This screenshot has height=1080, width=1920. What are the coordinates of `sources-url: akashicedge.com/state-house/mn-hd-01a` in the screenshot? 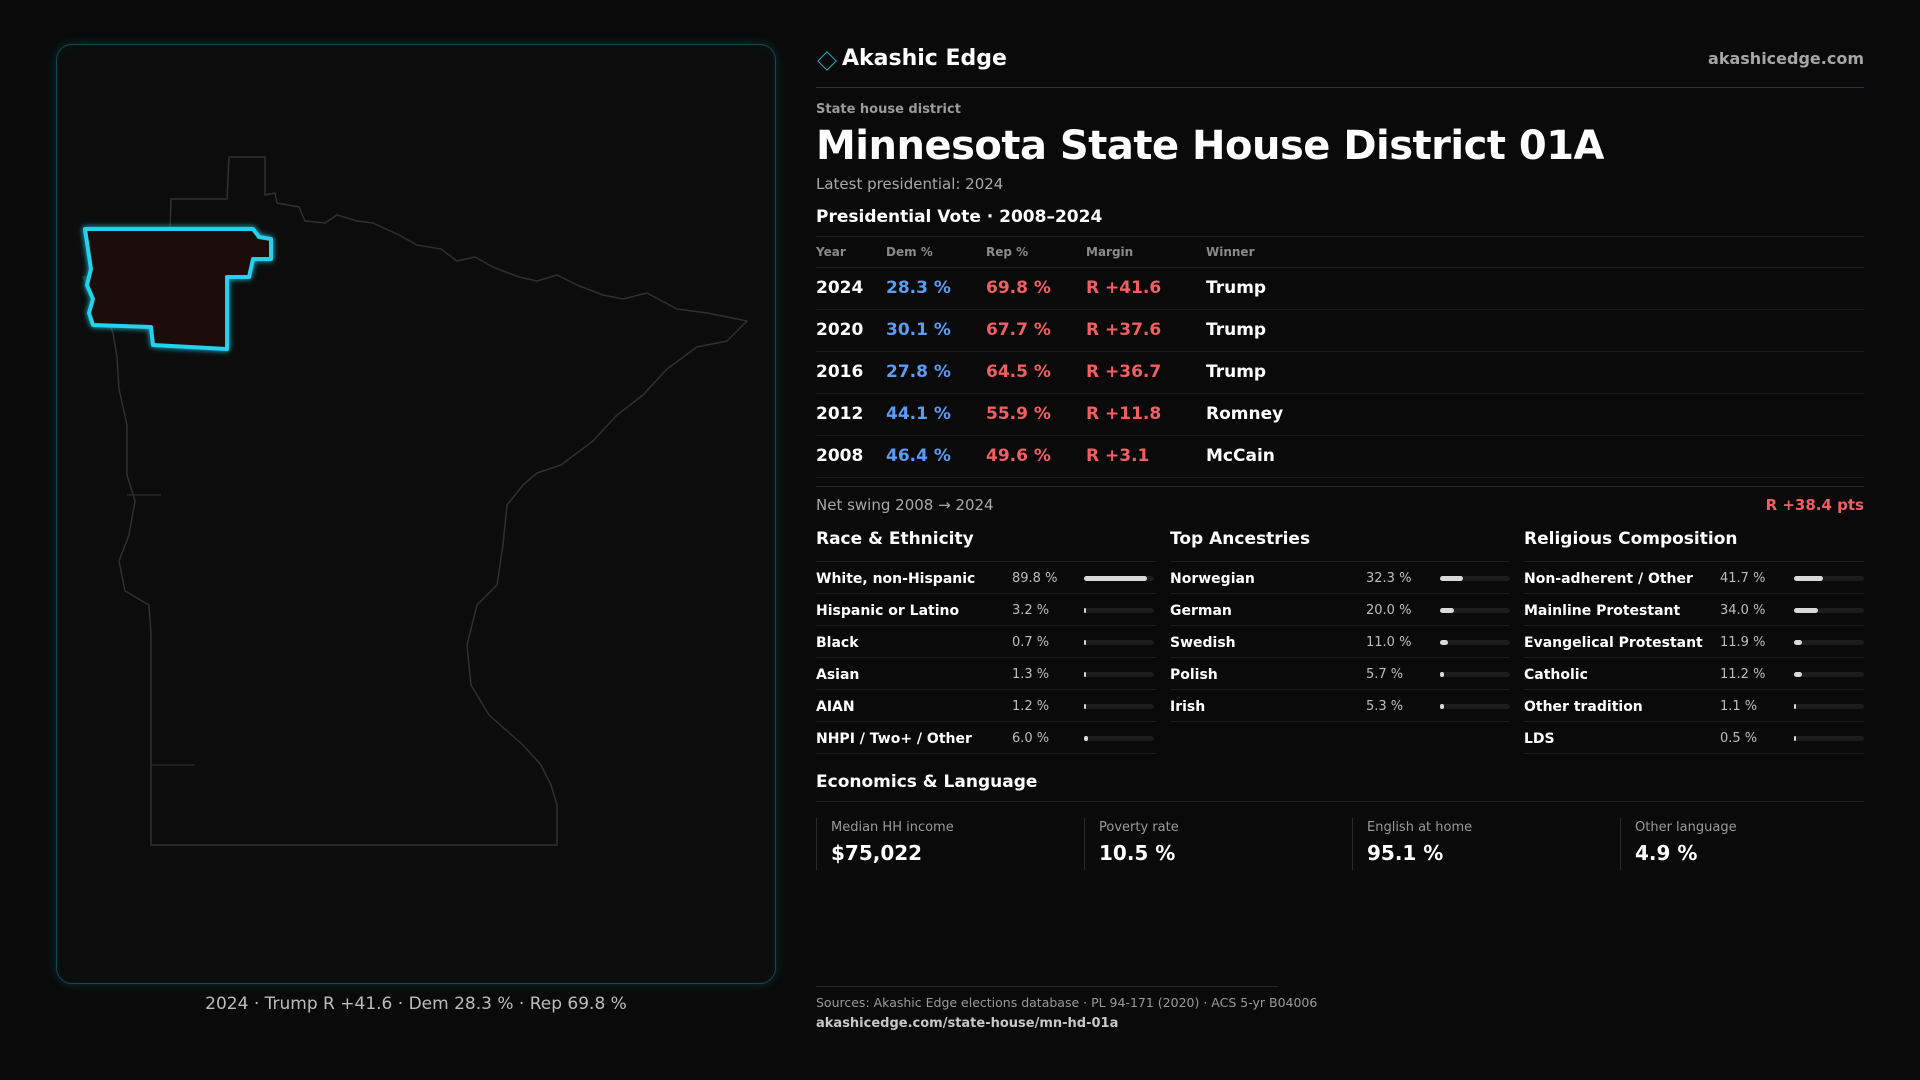 It's located at (967, 1023).